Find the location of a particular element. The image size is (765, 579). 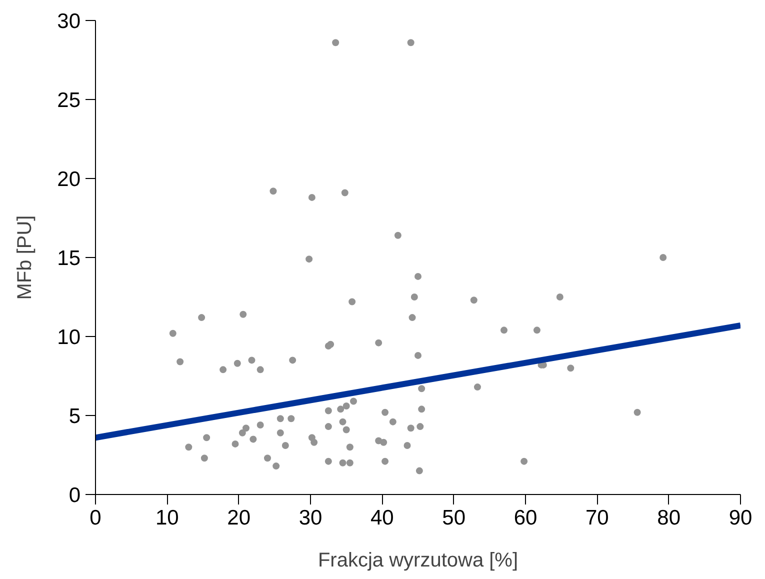

y-axis-title: MFb [PU] is located at coordinates (25, 257).